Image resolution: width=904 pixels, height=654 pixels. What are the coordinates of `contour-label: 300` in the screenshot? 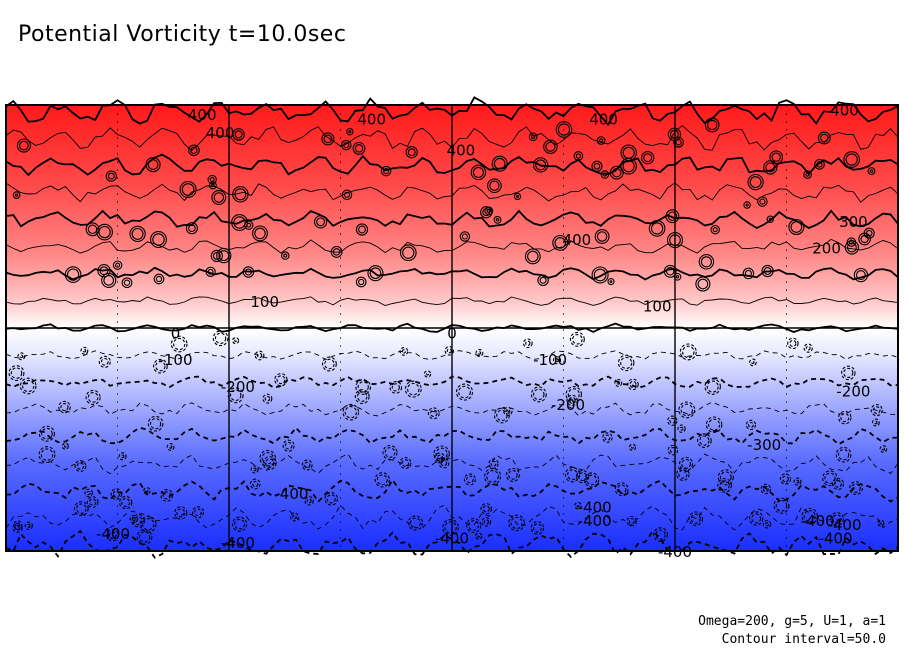 It's located at (853, 222).